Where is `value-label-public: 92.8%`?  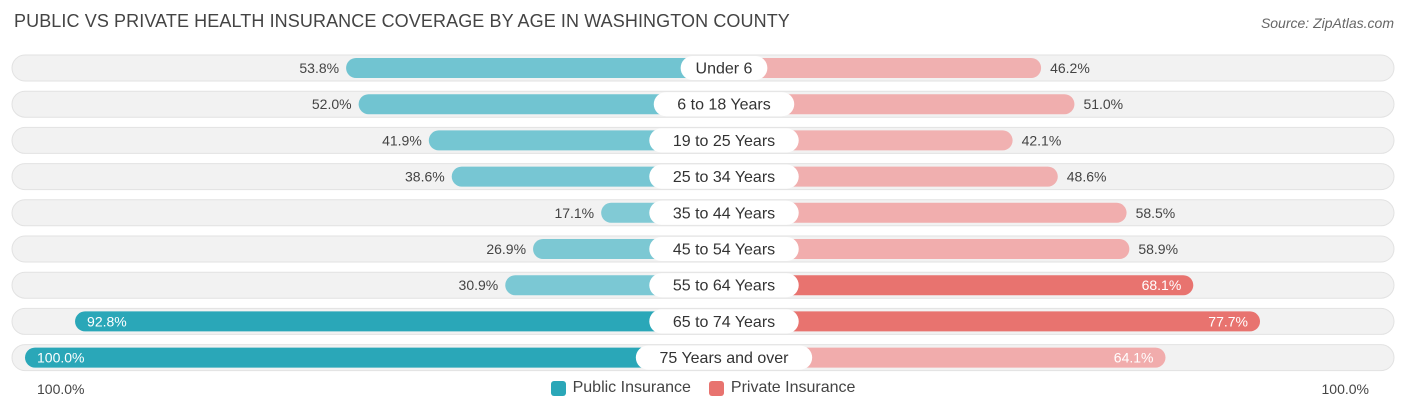 value-label-public: 92.8% is located at coordinates (107, 321).